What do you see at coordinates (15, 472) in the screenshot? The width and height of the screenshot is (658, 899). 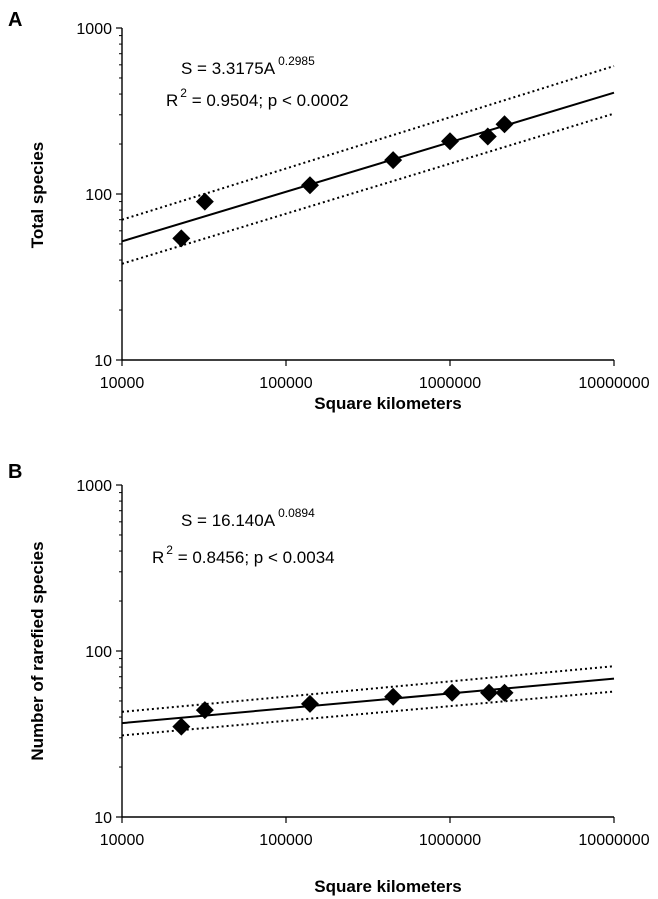 I see `panel-label: B` at bounding box center [15, 472].